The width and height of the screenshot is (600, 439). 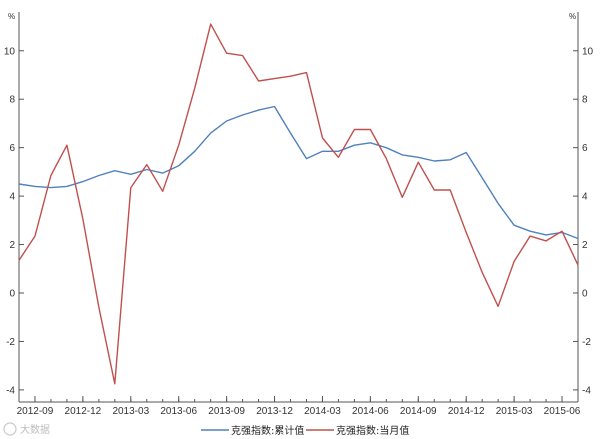 I want to click on y-tick-label-left: 6, so click(x=12, y=148).